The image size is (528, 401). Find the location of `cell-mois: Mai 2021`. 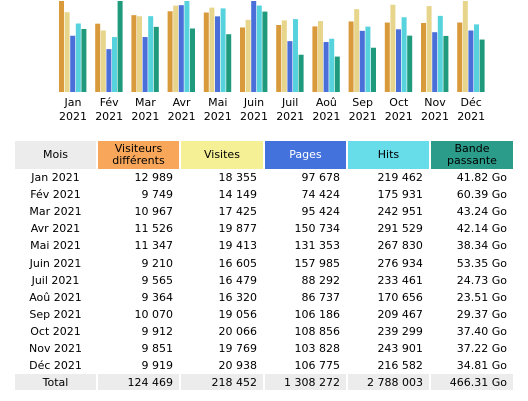

cell-mois: Mai 2021 is located at coordinates (55, 246).